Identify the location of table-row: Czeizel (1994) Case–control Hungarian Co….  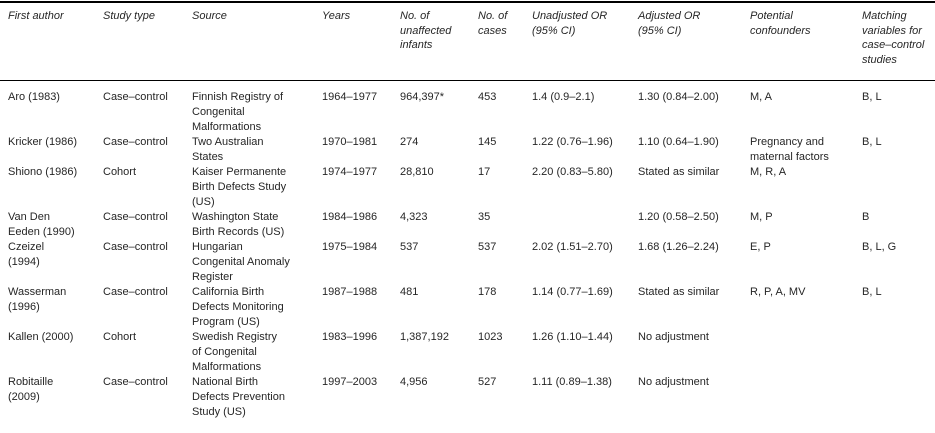
(467, 262).